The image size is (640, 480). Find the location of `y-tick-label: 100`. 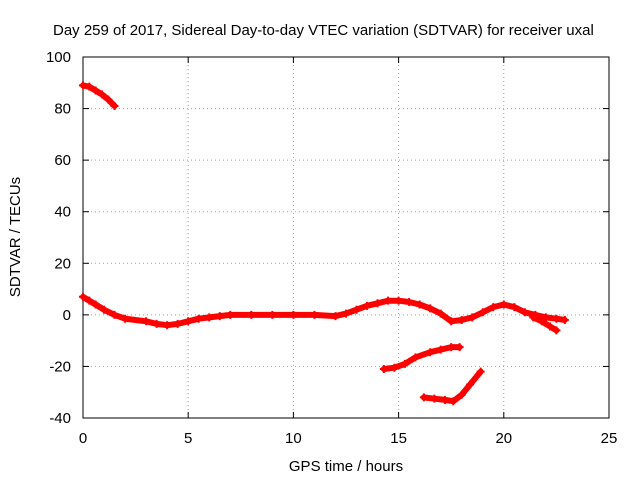

y-tick-label: 100 is located at coordinates (58, 57).